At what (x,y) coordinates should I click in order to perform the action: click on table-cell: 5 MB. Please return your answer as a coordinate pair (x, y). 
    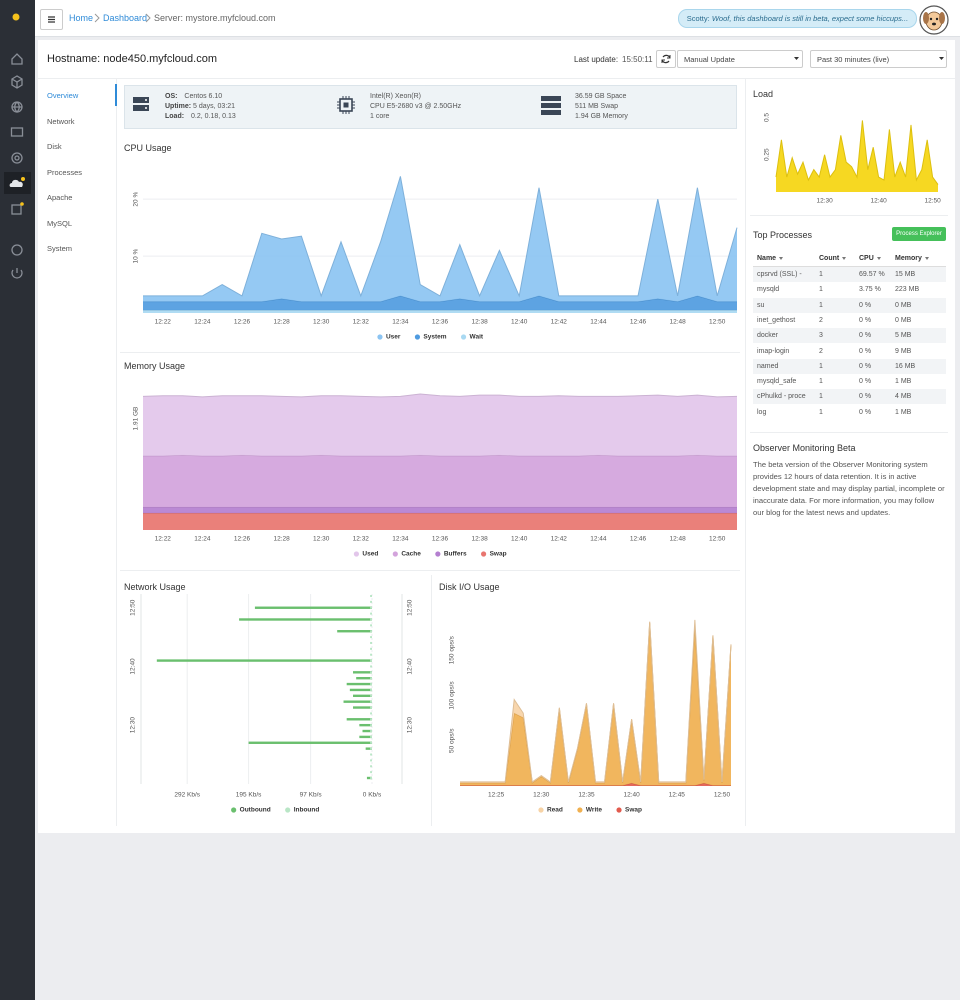
    Looking at the image, I should click on (903, 336).